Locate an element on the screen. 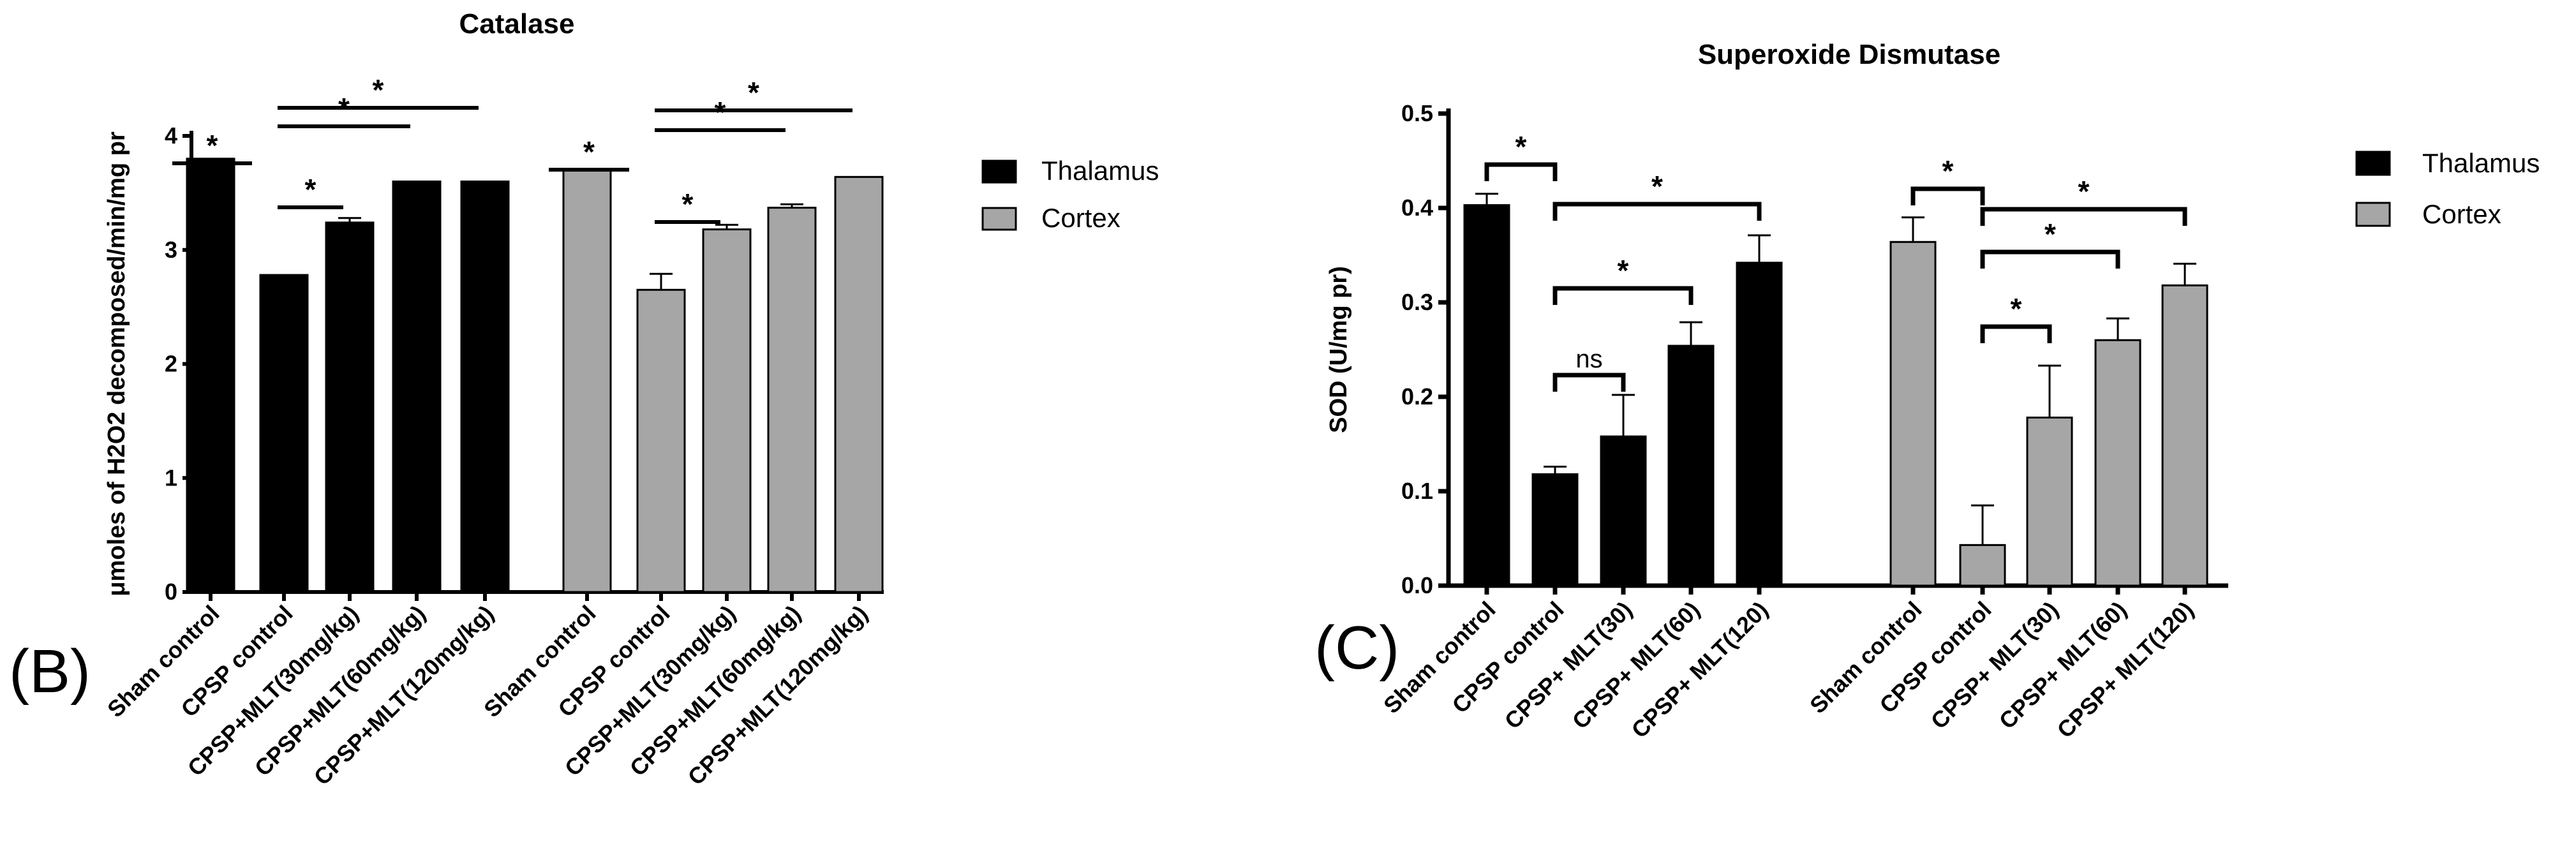 The image size is (2576, 844). sod-legend-label-thalamus: Thalamus is located at coordinates (2481, 163).